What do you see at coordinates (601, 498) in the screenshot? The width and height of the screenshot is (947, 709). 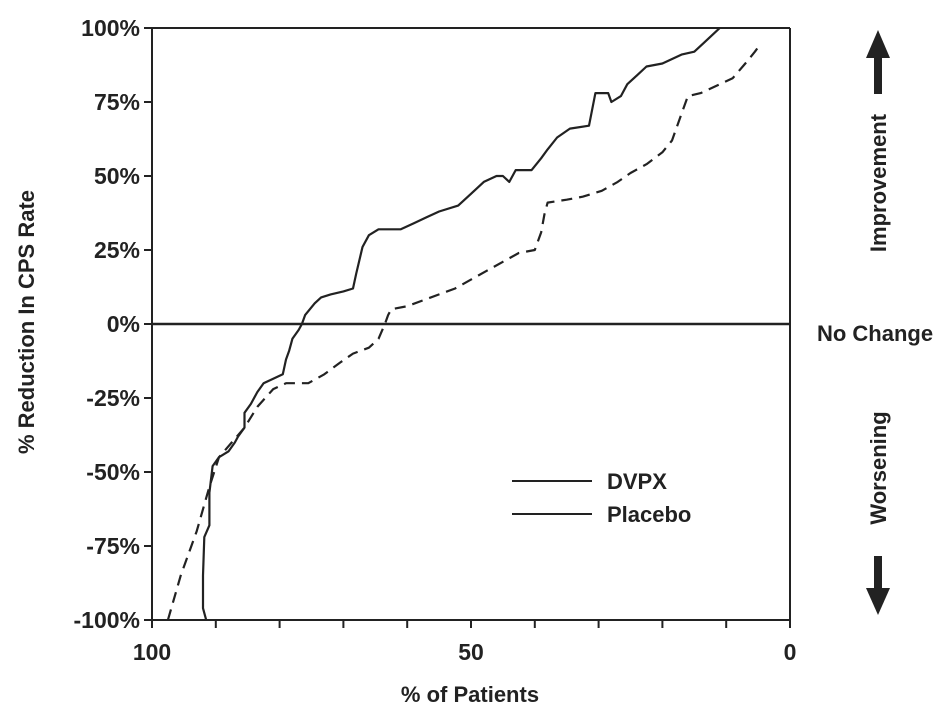 I see `legend: DVPX Placebo` at bounding box center [601, 498].